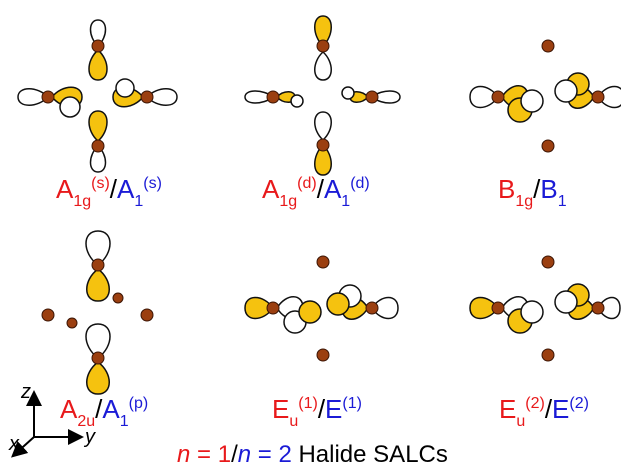 The width and height of the screenshot is (621, 470). I want to click on label-eu1-e1: Eu(1)/E(1), so click(317, 412).